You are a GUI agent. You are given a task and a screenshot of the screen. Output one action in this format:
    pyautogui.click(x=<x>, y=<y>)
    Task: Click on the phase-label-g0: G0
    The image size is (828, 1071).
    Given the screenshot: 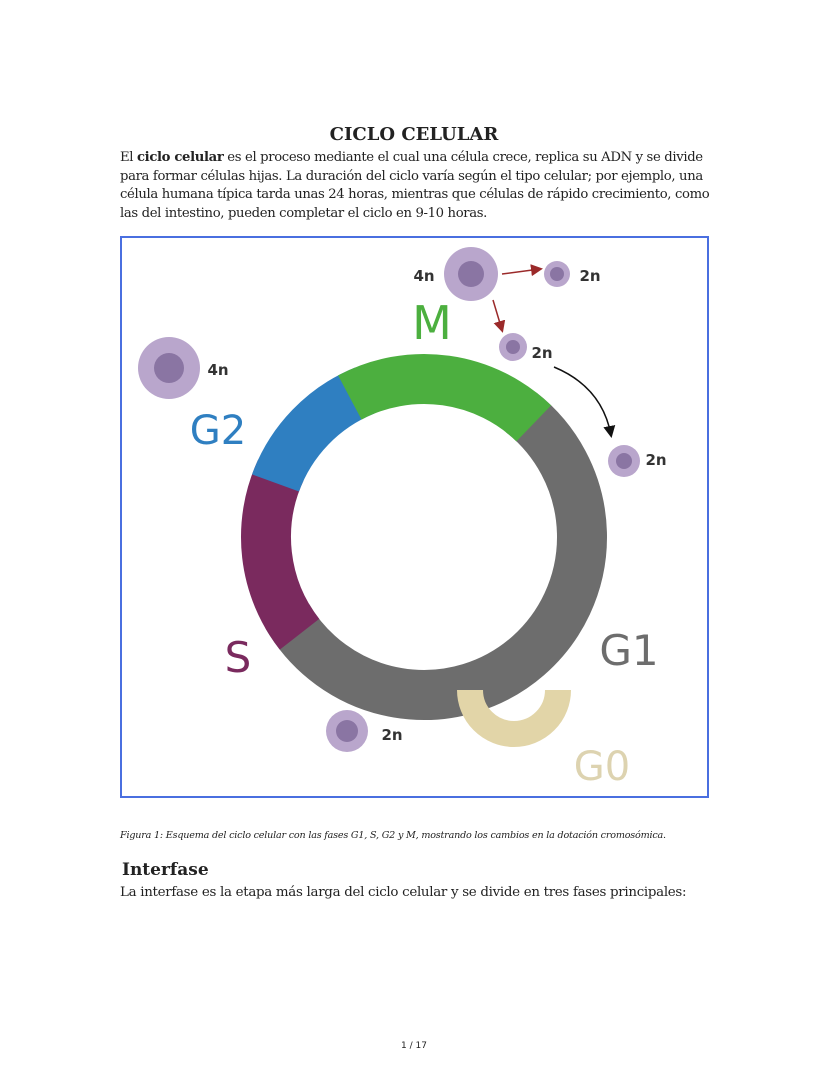 What is the action you would take?
    pyautogui.click(x=602, y=767)
    